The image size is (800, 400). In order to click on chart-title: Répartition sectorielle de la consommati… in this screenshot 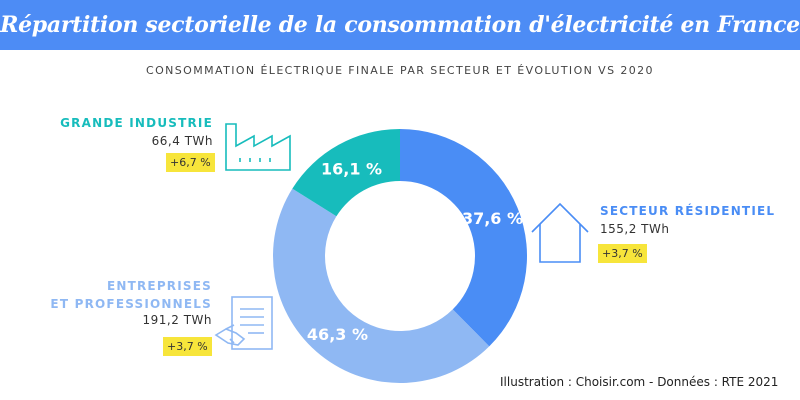, I will do `click(400, 25)`.